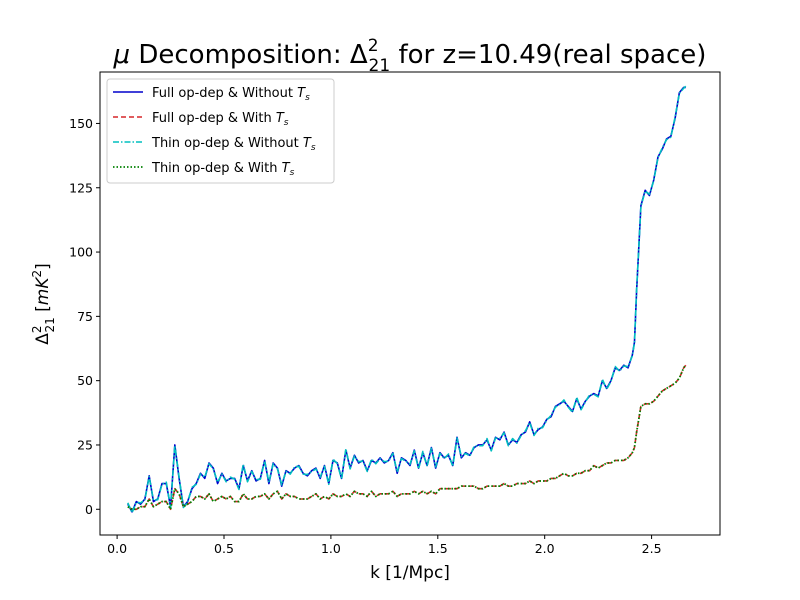  I want to click on x-tick-label: 2.0, so click(545, 548).